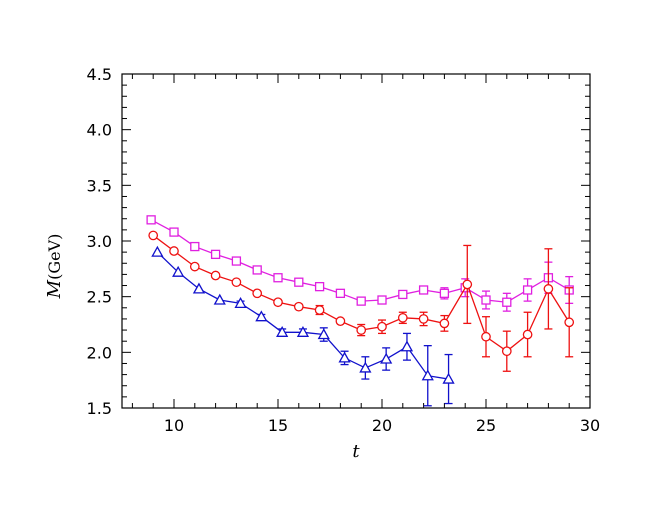  What do you see at coordinates (99, 241) in the screenshot?
I see `y-tick-label: 3.0` at bounding box center [99, 241].